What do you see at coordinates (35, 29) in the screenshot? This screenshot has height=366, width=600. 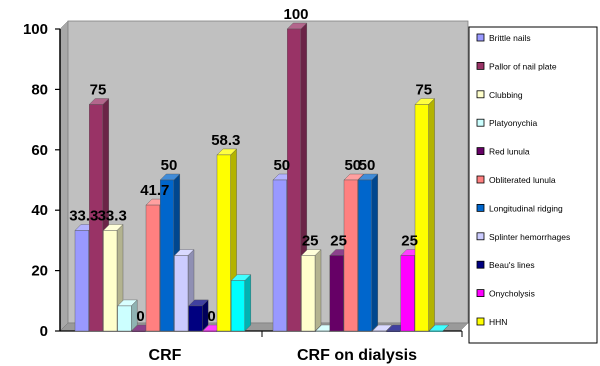 I see `y-tick-label: 100` at bounding box center [35, 29].